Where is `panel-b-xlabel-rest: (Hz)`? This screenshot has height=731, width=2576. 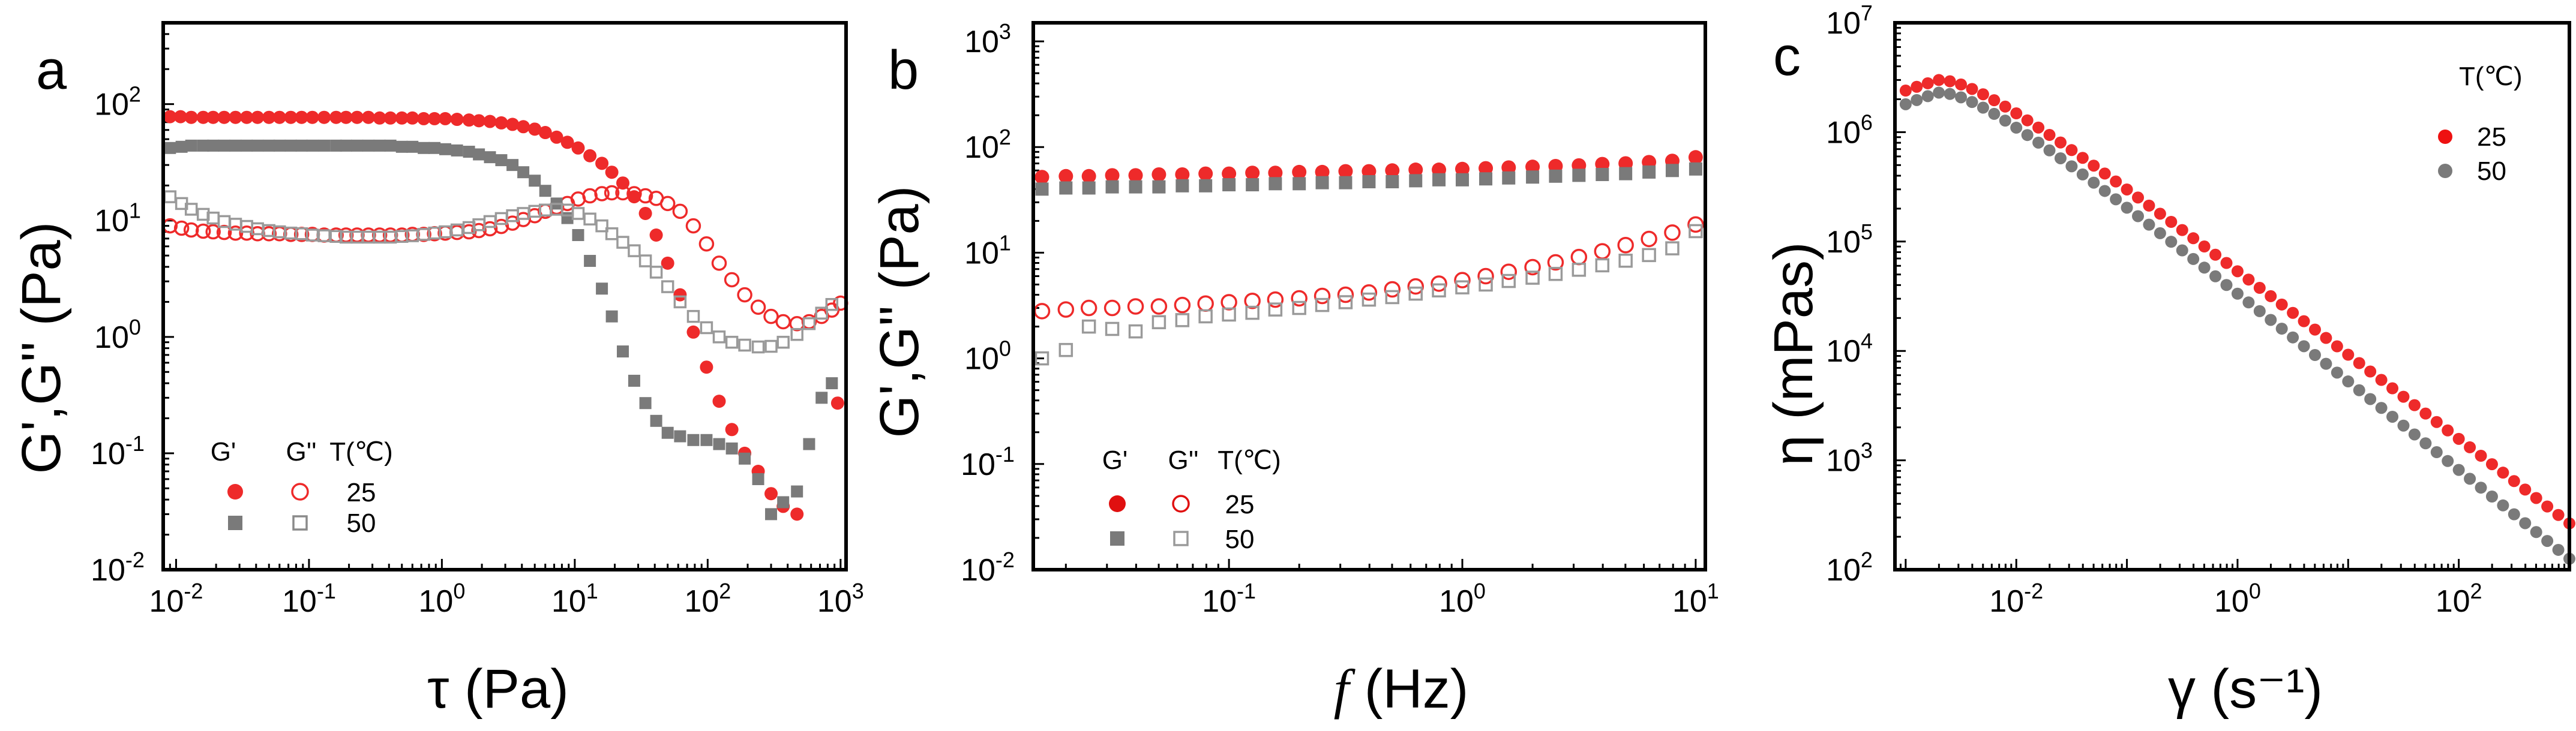 panel-b-xlabel-rest: (Hz) is located at coordinates (1408, 689).